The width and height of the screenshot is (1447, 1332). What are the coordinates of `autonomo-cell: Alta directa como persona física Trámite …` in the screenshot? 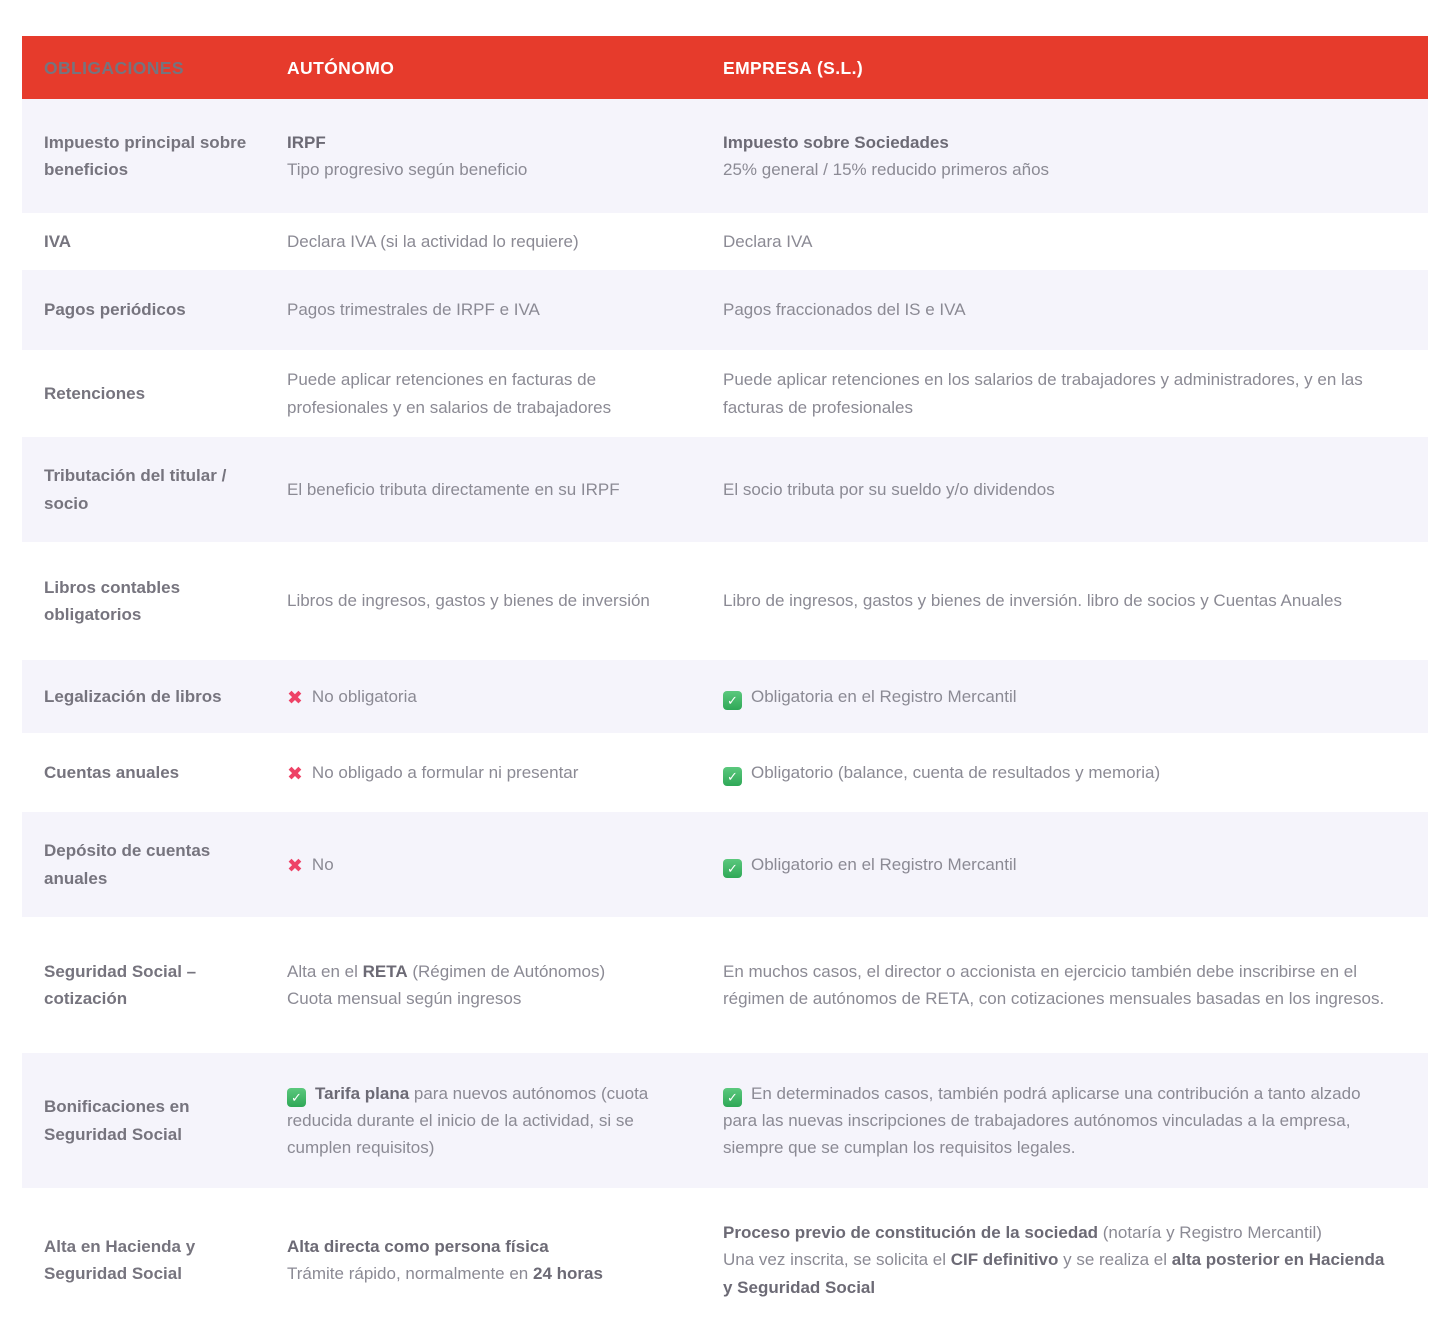 It's located at (445, 1259).